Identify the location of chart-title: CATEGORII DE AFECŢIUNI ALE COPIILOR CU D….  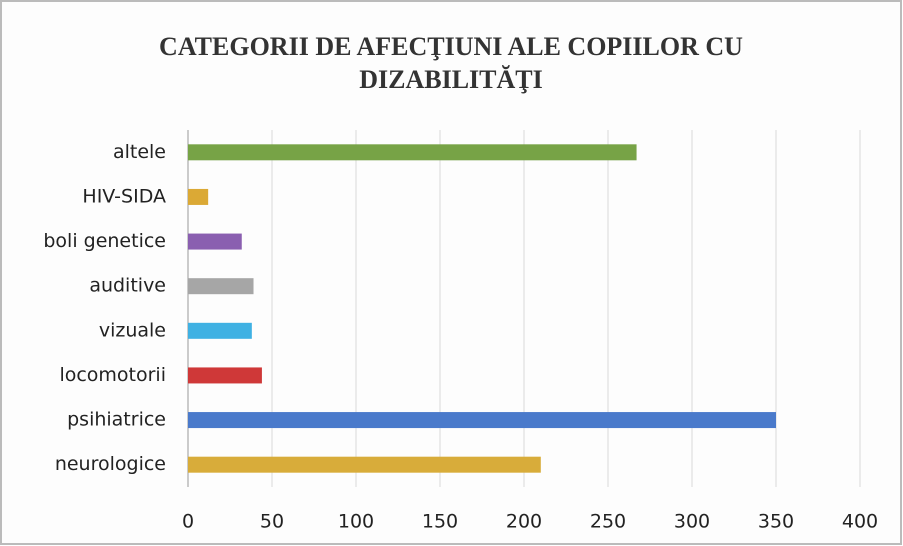
(451, 63).